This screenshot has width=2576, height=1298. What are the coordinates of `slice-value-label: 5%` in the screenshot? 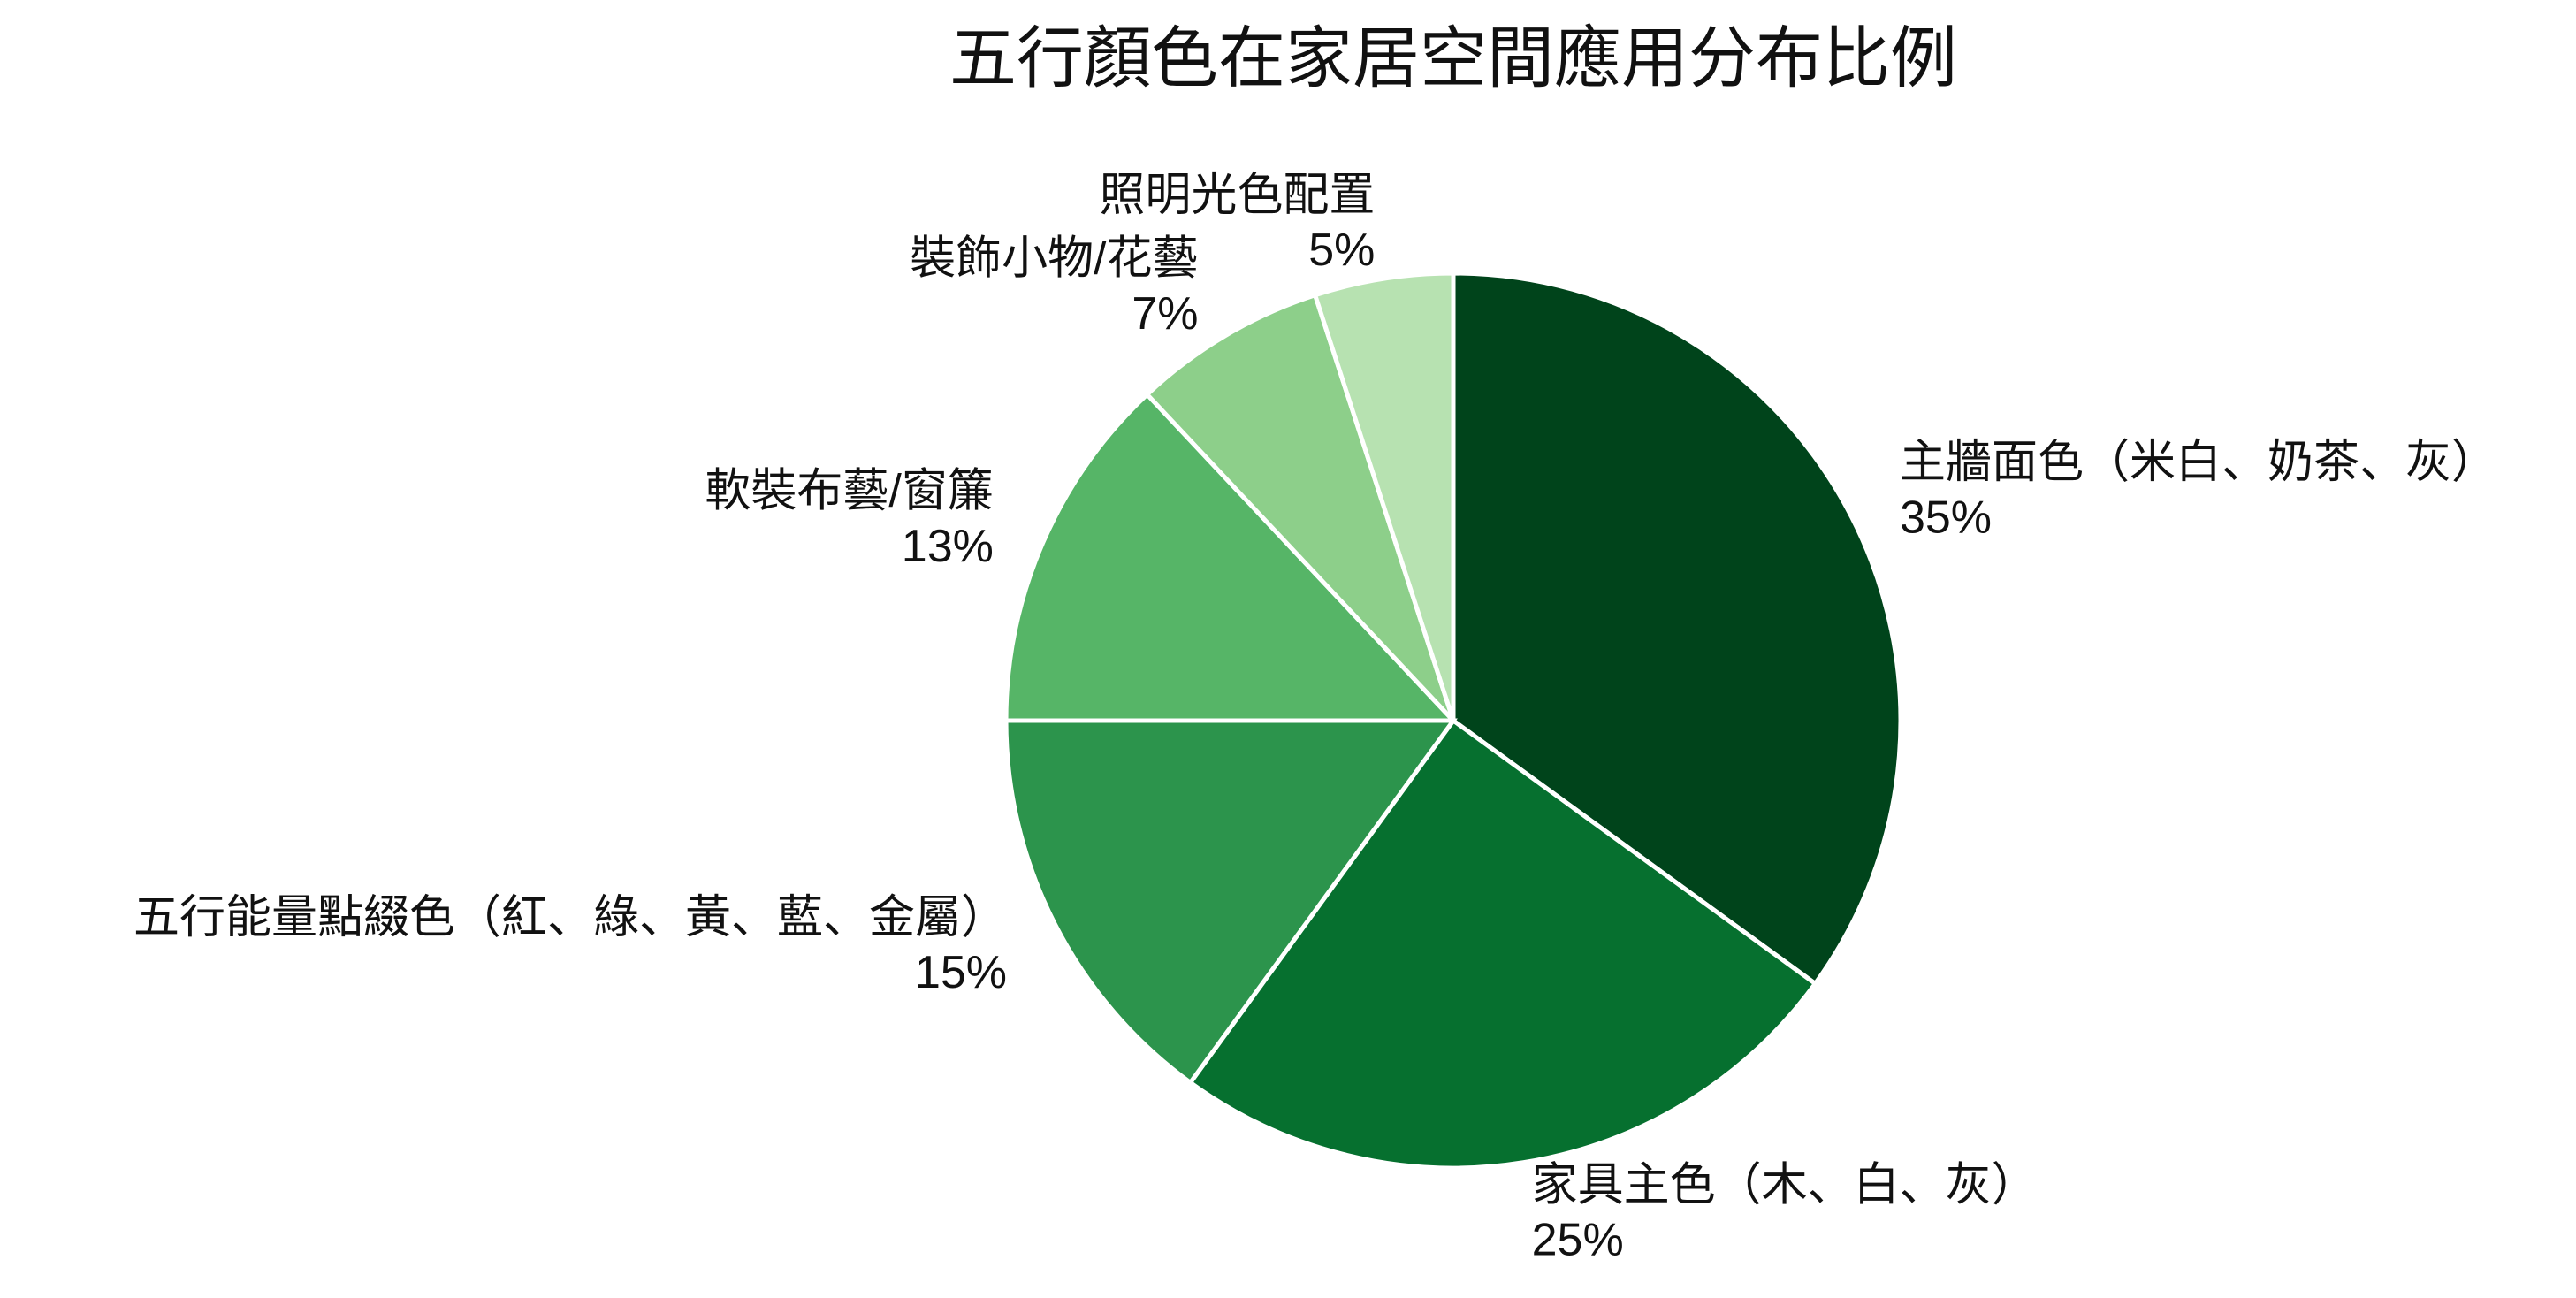 It's located at (1341, 250).